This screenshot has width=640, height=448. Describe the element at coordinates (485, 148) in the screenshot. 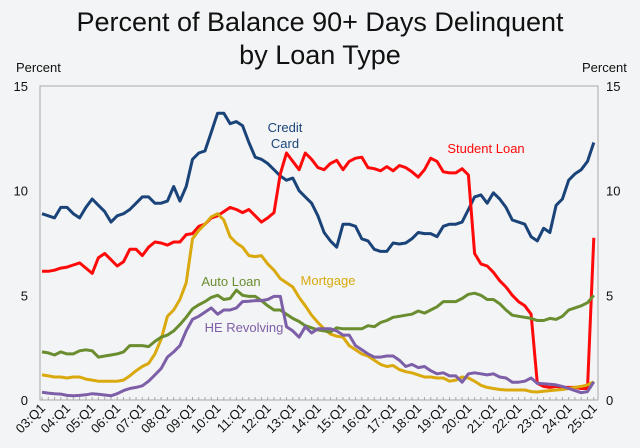

I see `series-label-student-loan: Student Loan` at that location.